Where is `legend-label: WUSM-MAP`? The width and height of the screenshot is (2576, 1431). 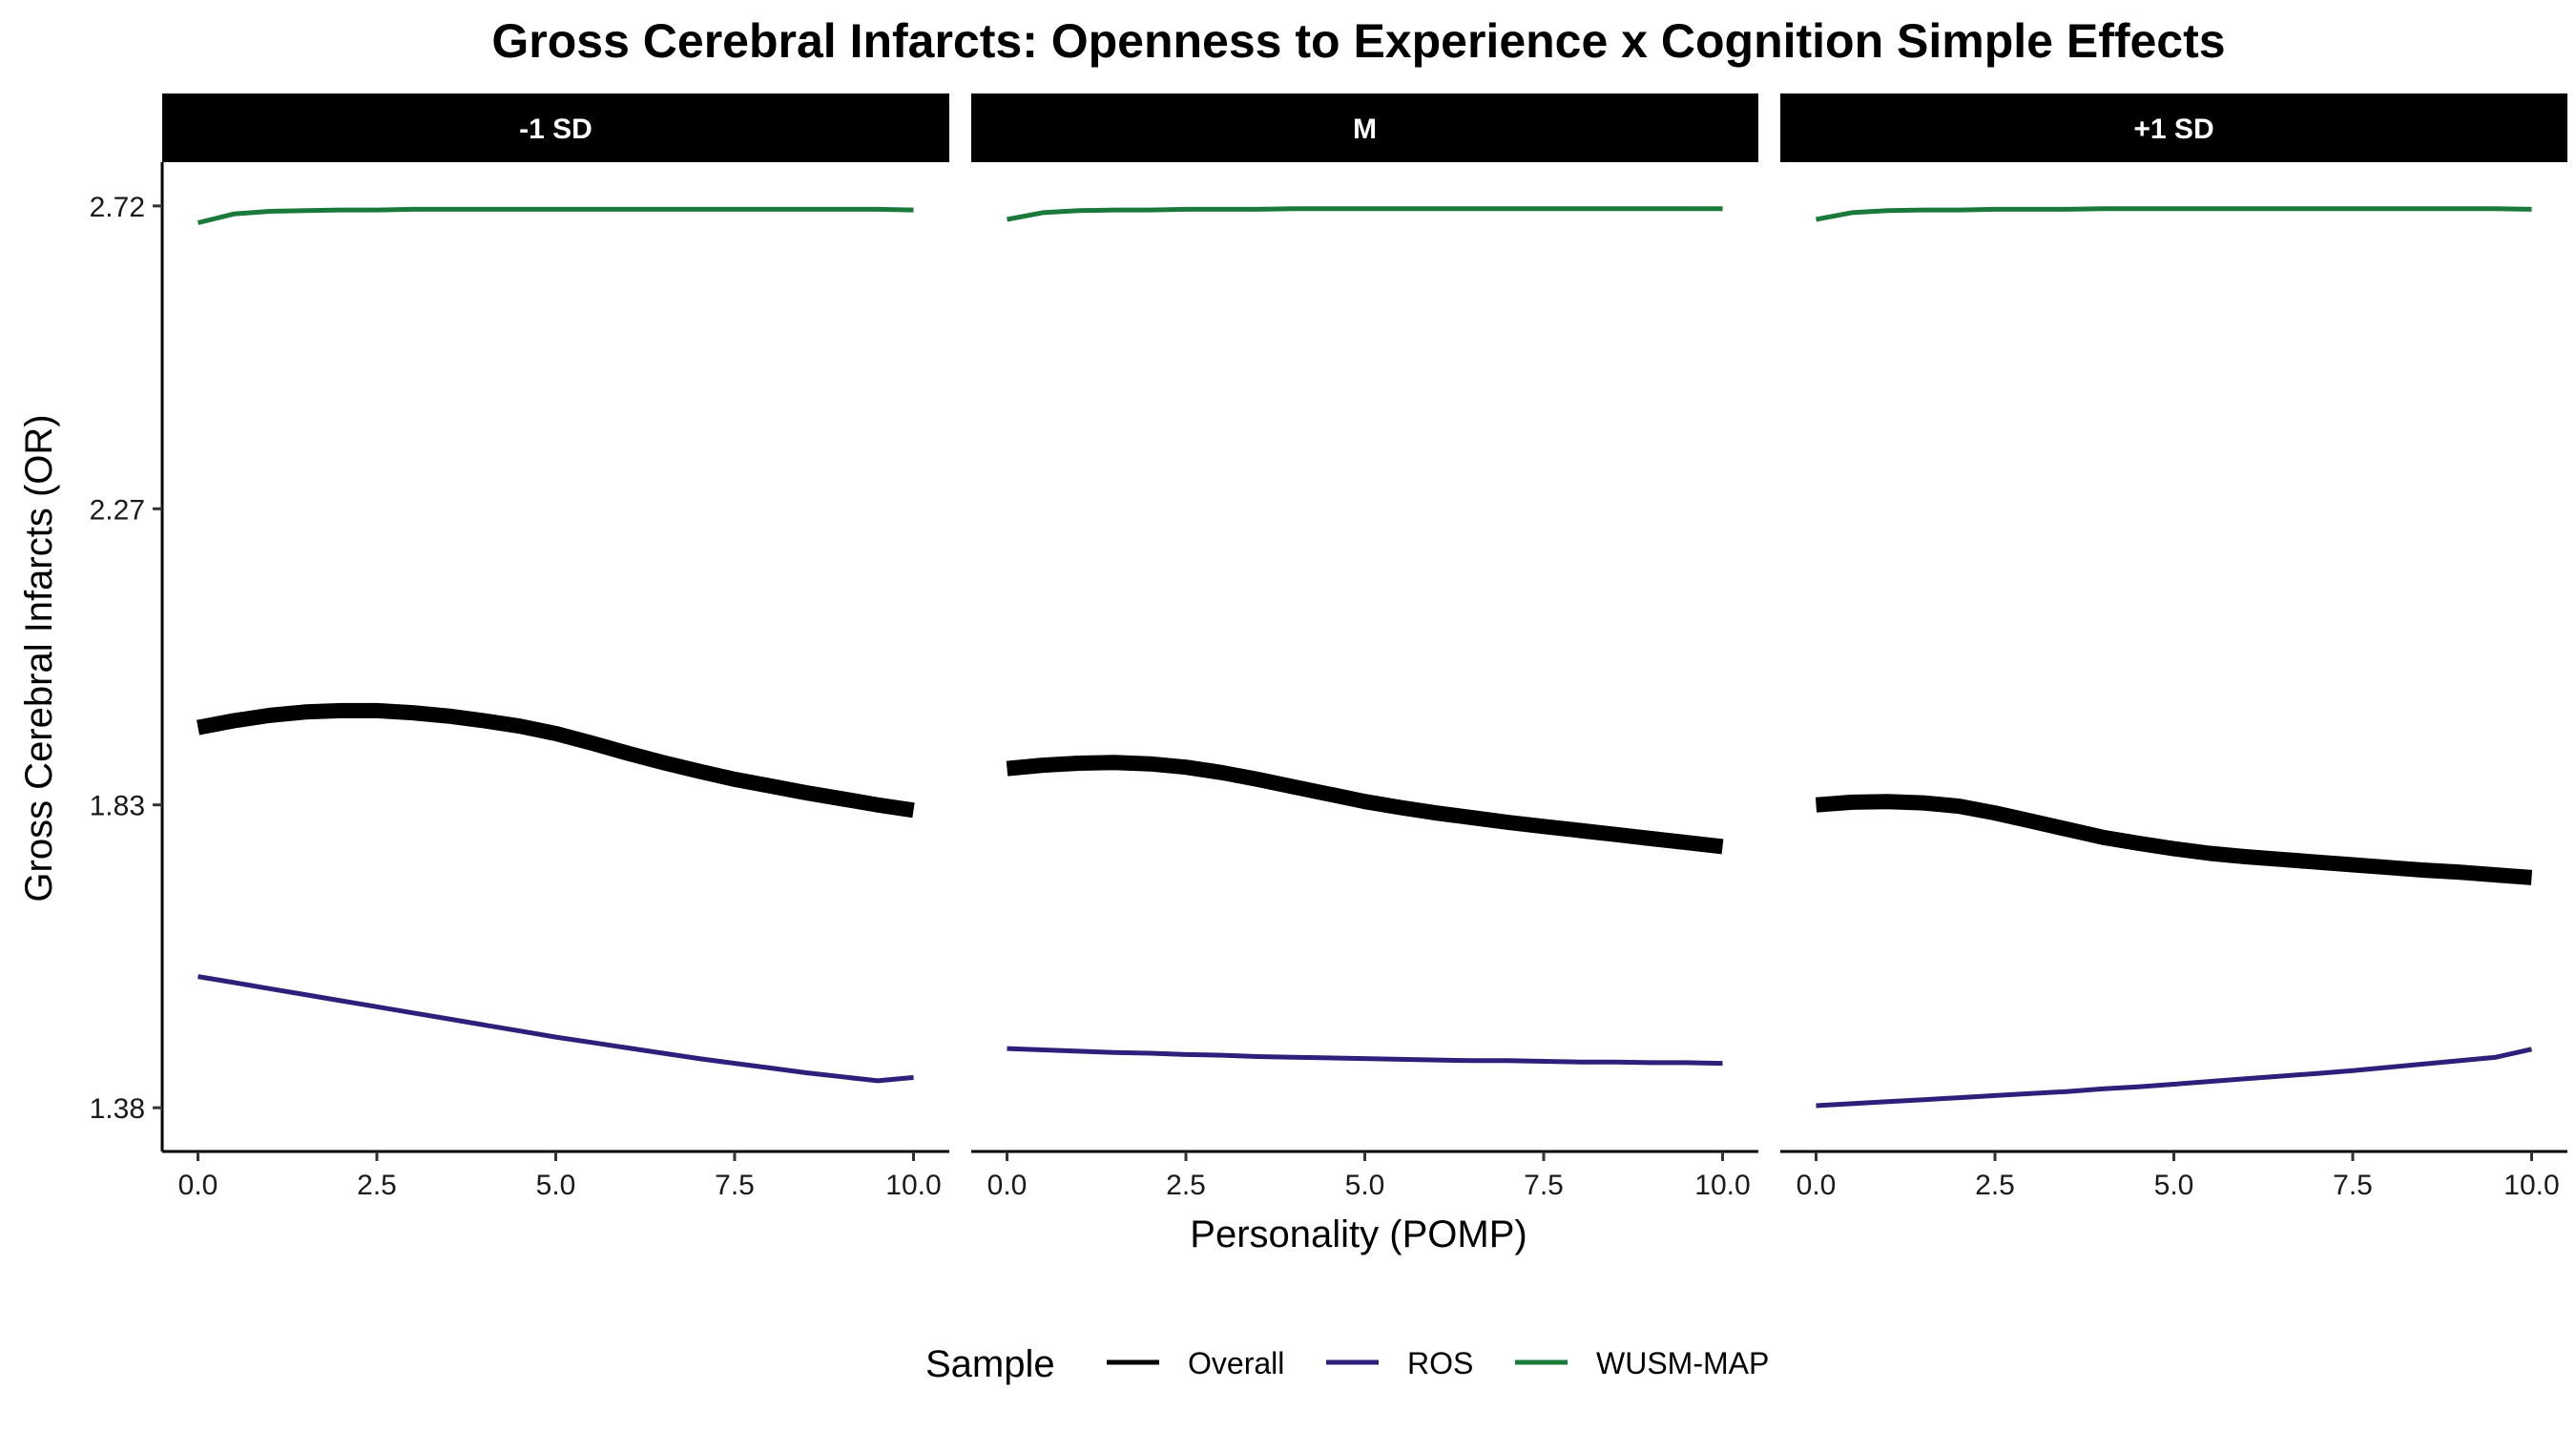
legend-label: WUSM-MAP is located at coordinates (1682, 1363).